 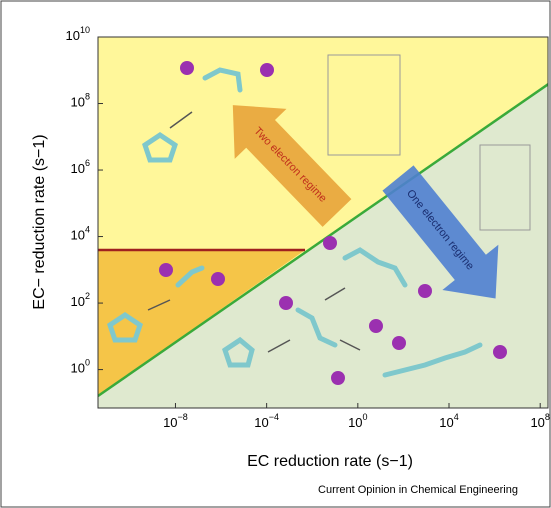 What do you see at coordinates (330, 461) in the screenshot?
I see `x-axis-title: EC reduction rate (s−1)` at bounding box center [330, 461].